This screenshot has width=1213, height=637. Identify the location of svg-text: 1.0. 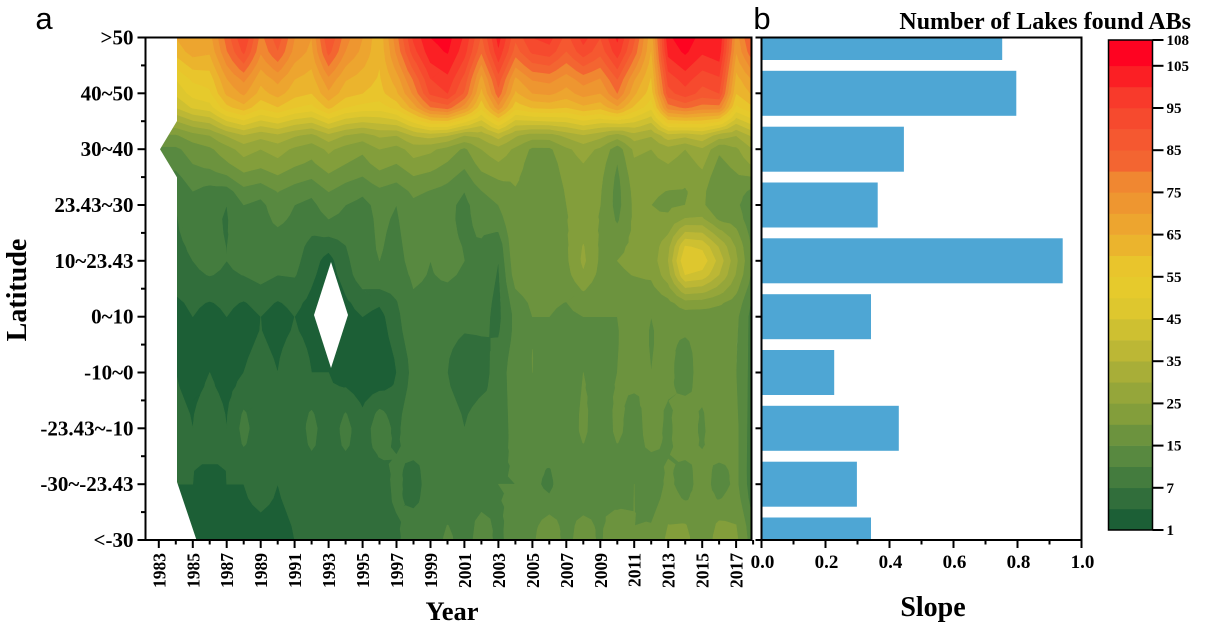
(1083, 562).